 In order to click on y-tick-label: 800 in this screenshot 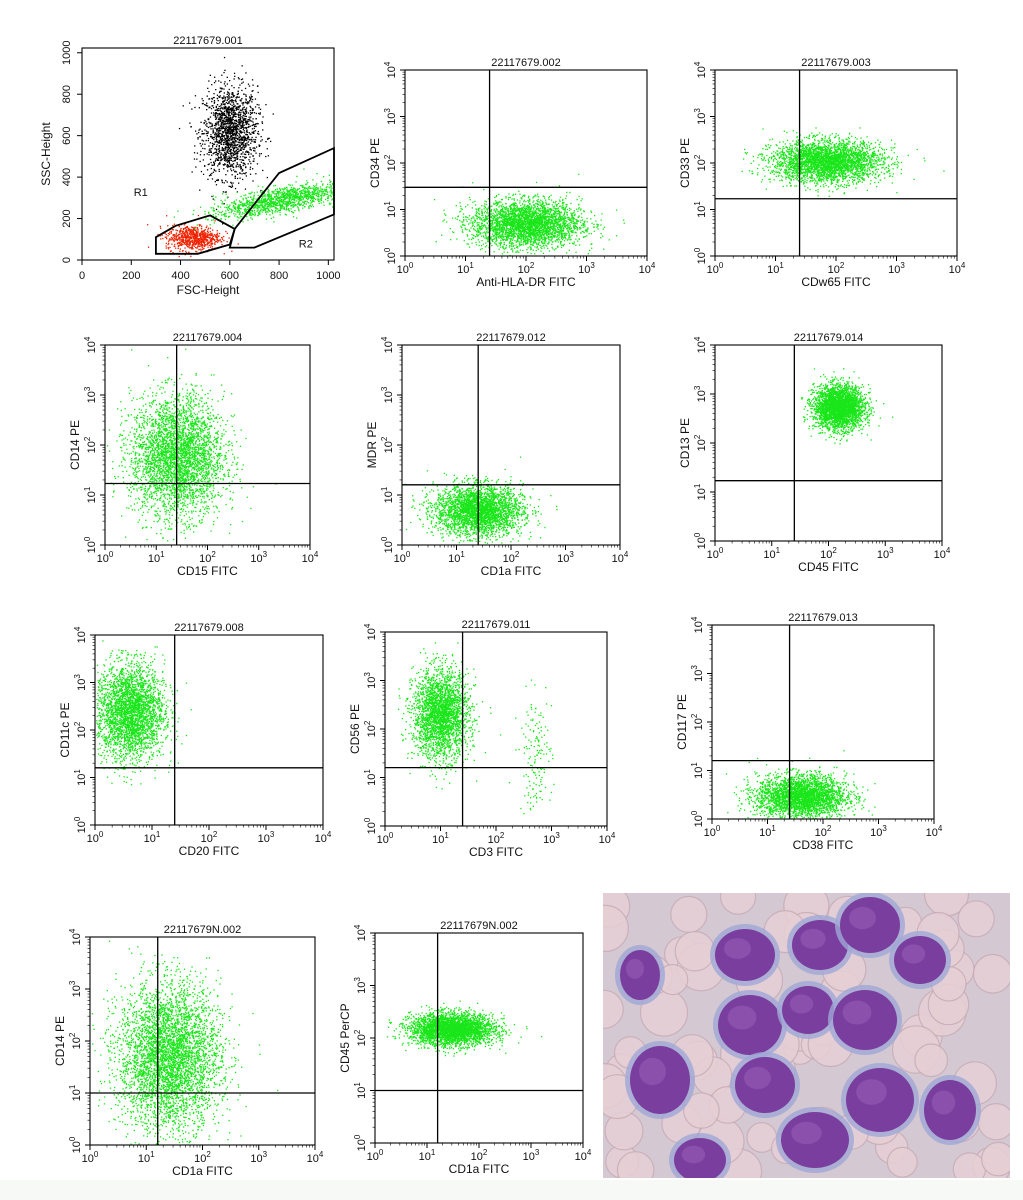, I will do `click(67, 94)`.